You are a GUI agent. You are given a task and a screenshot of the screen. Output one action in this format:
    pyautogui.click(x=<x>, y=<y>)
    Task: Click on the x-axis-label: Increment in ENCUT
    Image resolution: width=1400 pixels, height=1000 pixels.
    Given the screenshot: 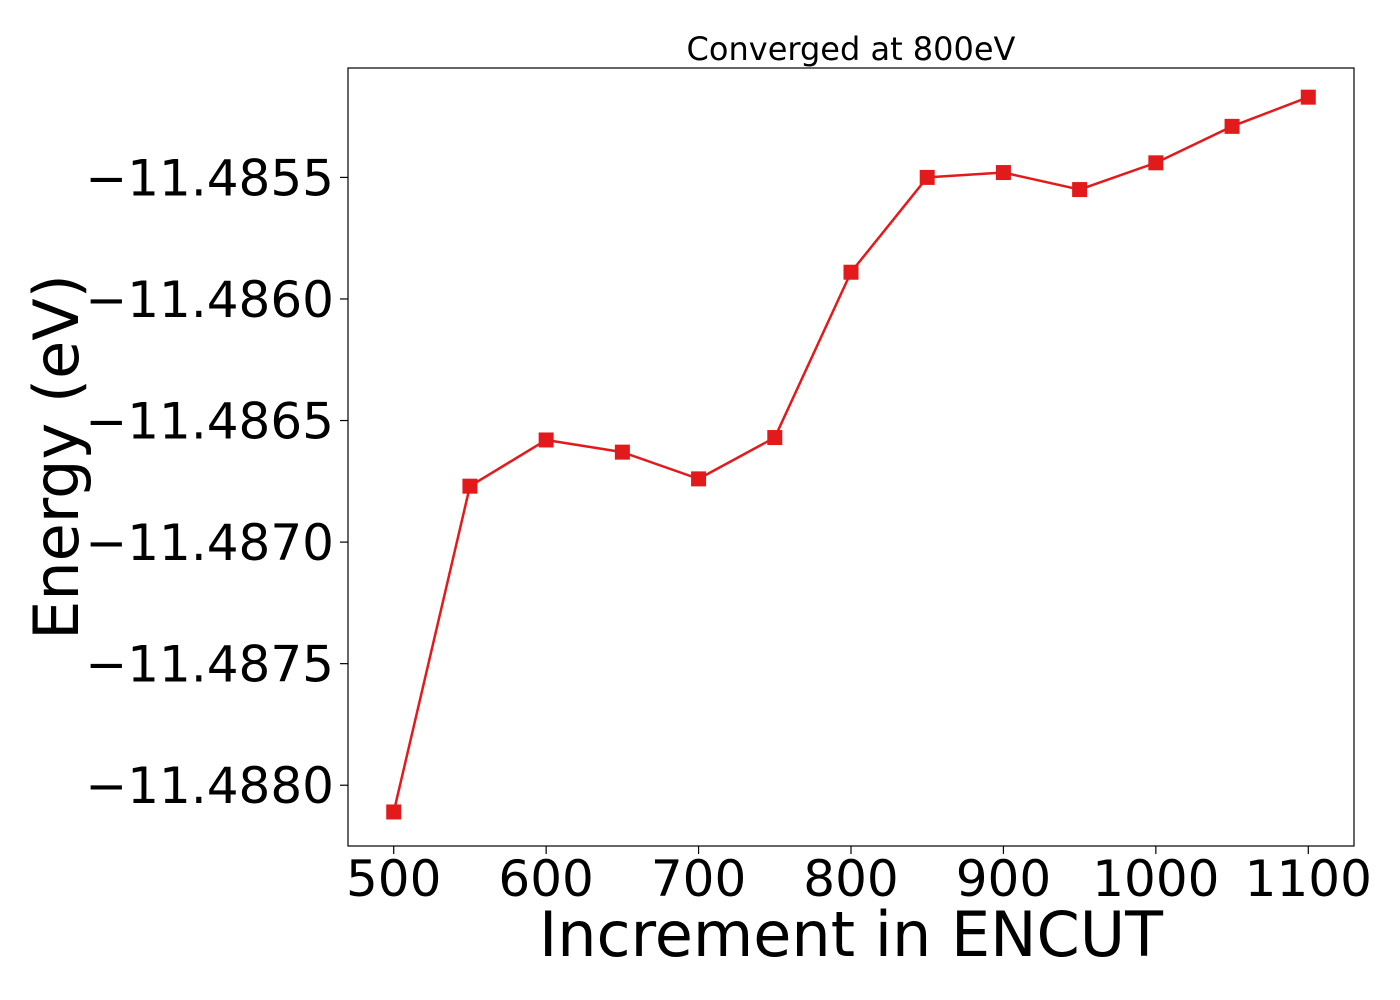 What is the action you would take?
    pyautogui.click(x=851, y=934)
    